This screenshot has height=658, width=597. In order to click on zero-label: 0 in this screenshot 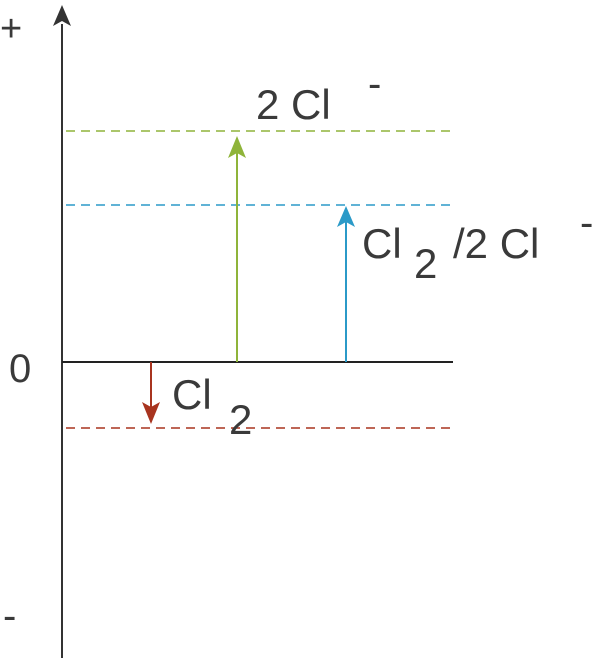, I will do `click(20, 369)`.